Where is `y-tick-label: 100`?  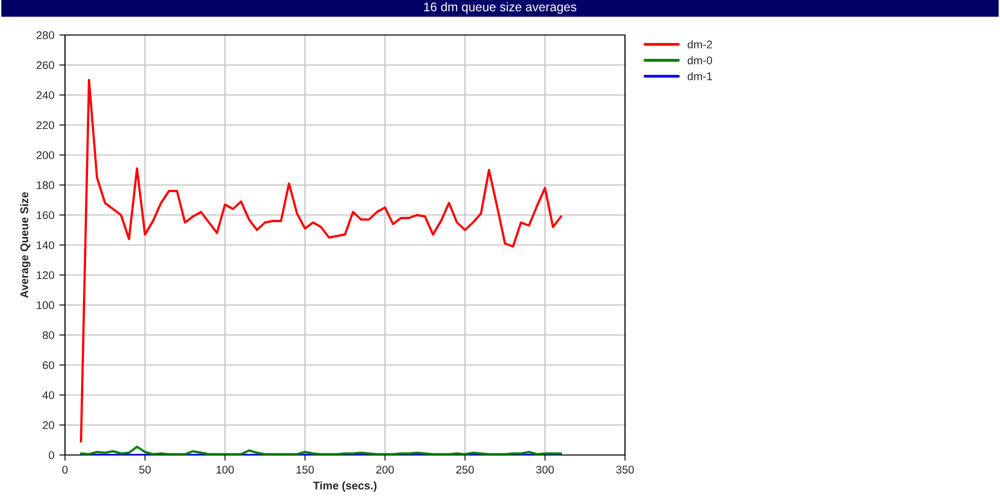
y-tick-label: 100 is located at coordinates (45, 305).